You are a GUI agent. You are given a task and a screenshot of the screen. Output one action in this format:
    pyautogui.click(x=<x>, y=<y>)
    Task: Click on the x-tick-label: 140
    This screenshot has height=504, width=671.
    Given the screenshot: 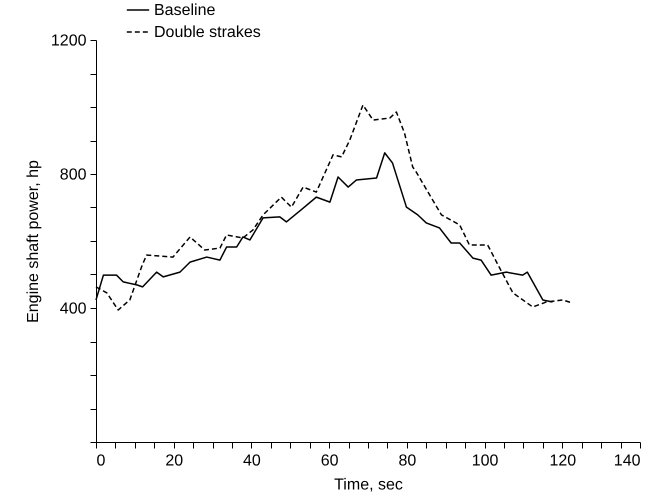 What is the action you would take?
    pyautogui.click(x=627, y=461)
    